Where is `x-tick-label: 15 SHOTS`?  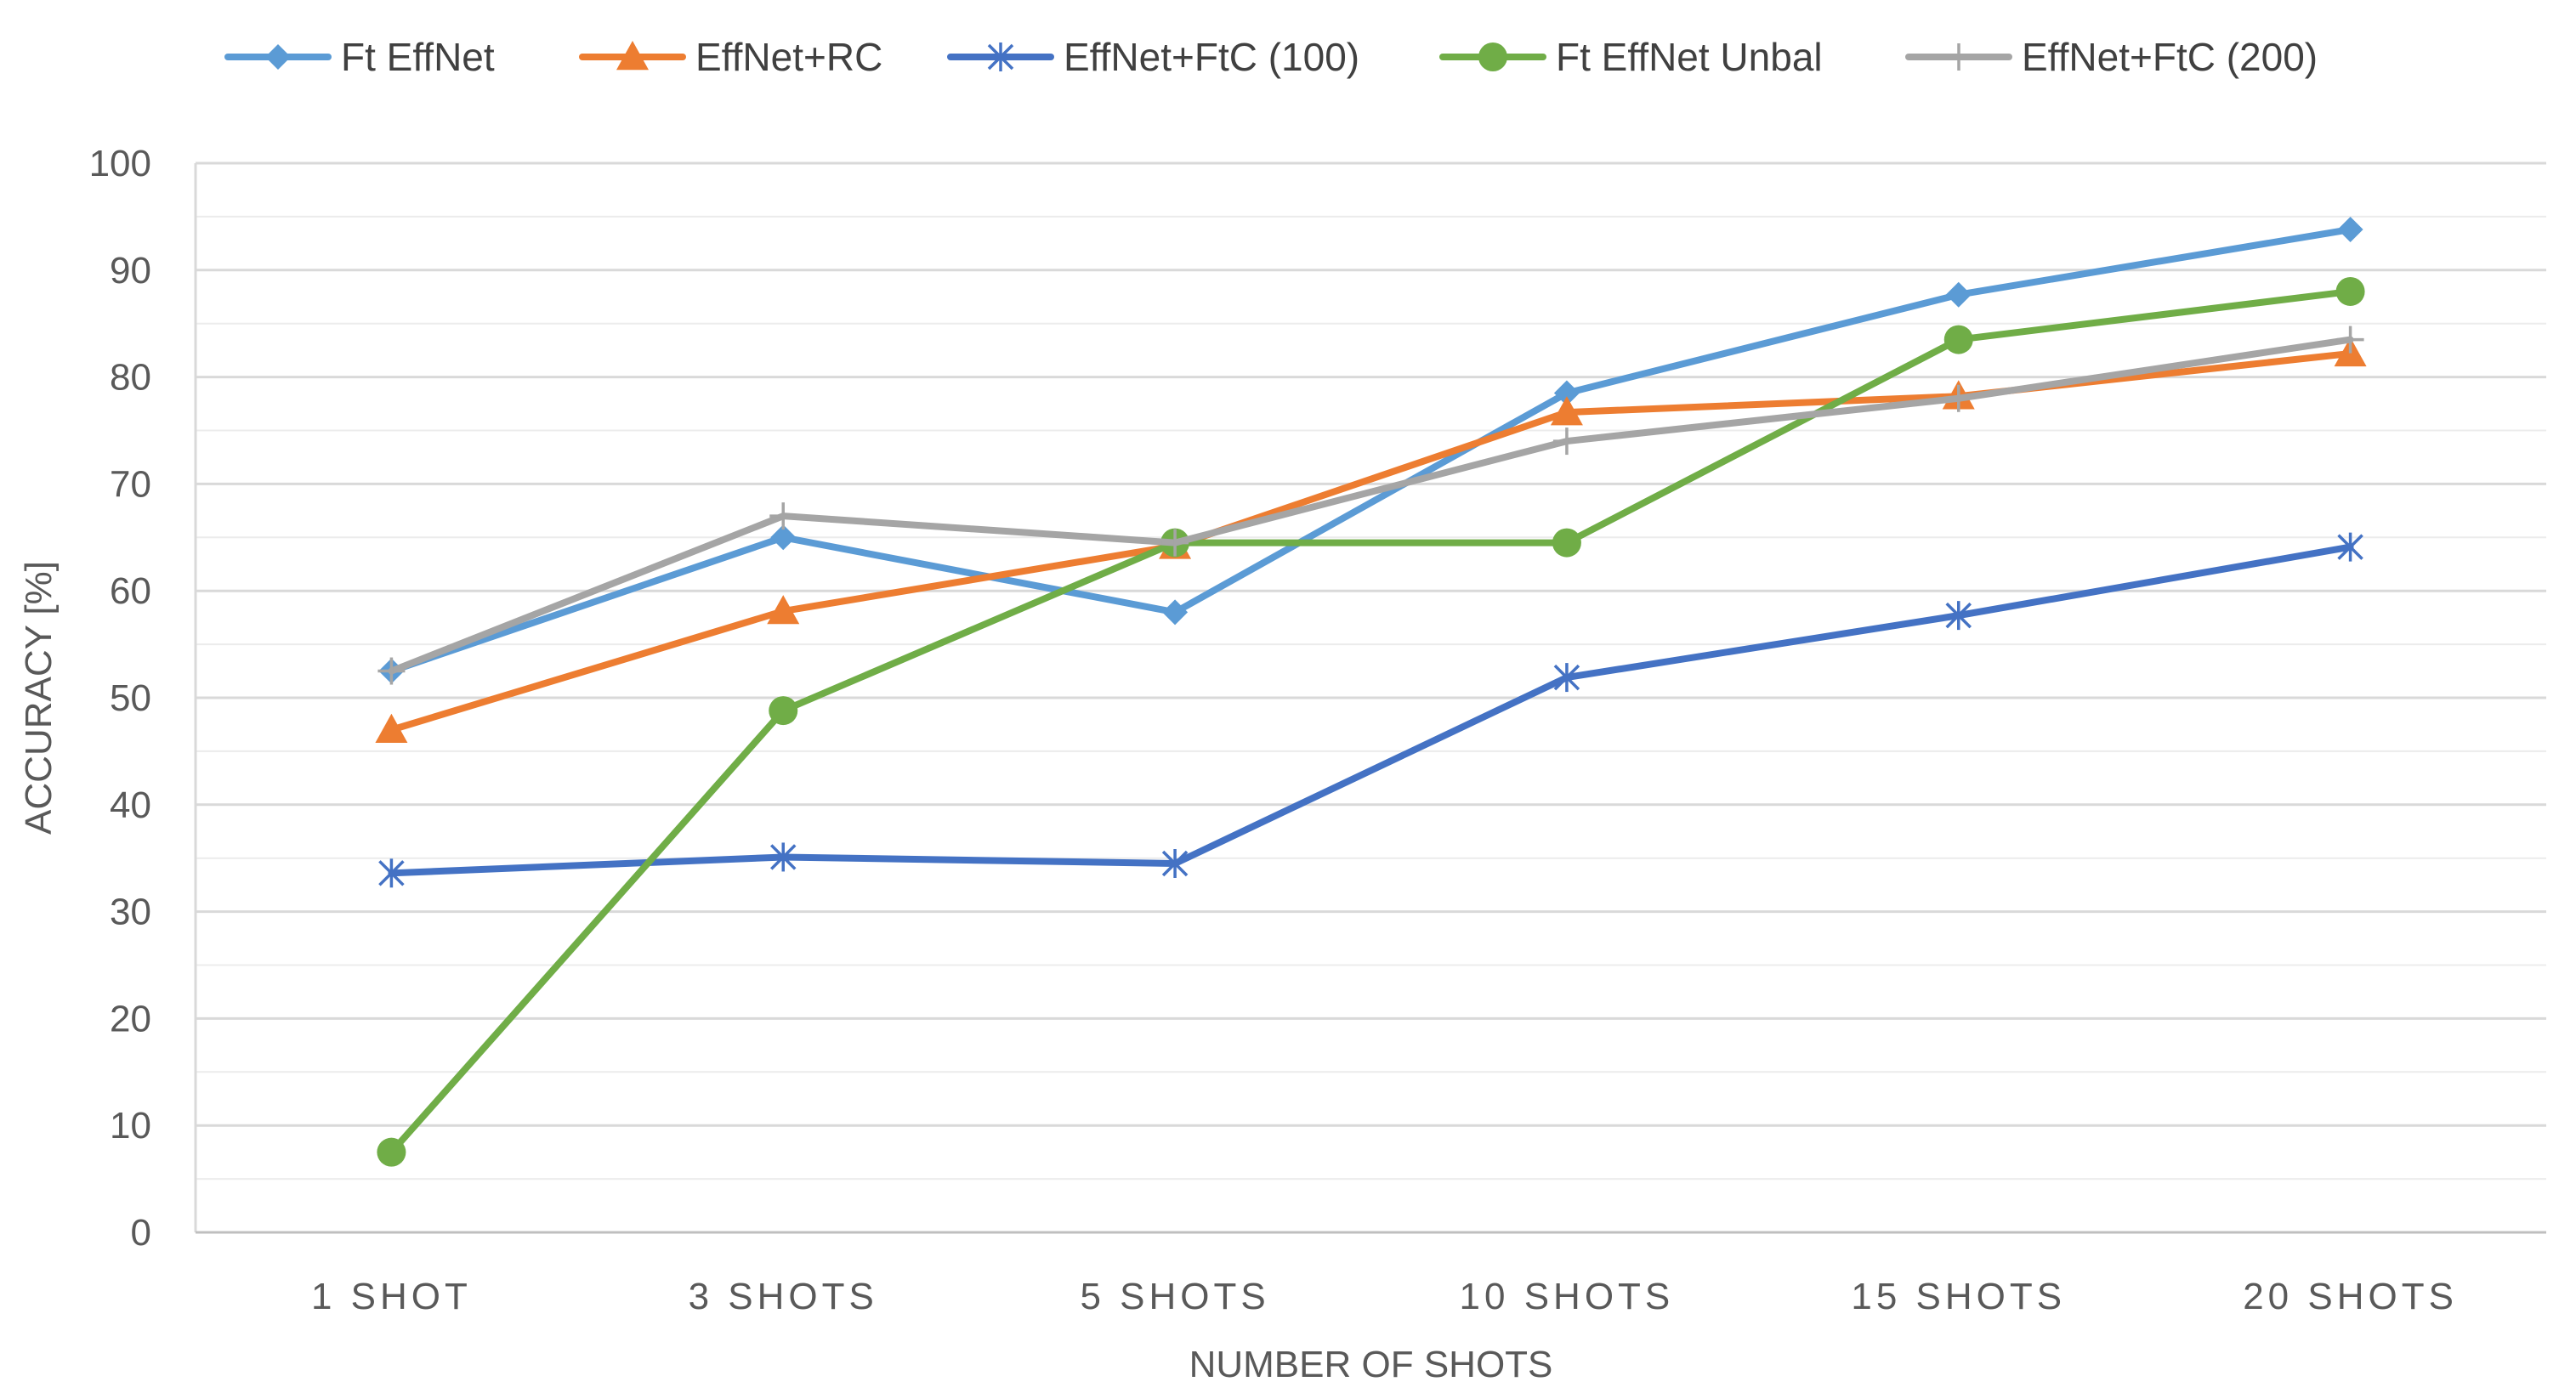 x-tick-label: 15 SHOTS is located at coordinates (1959, 1296).